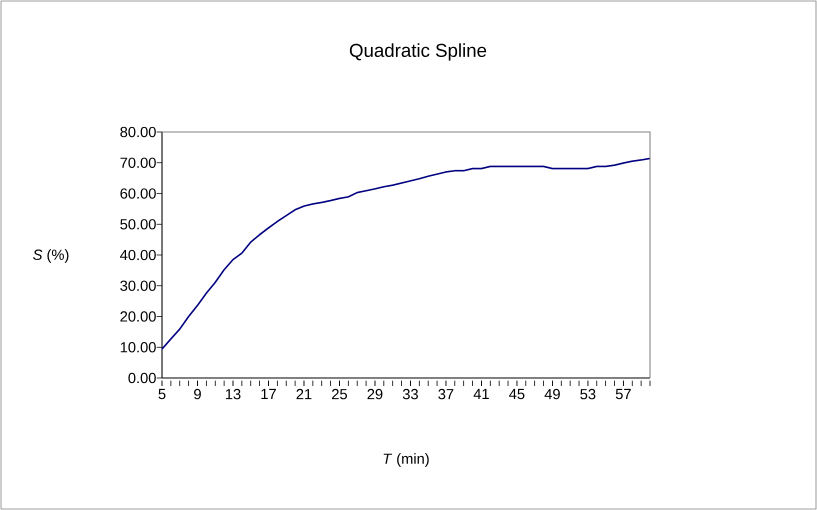  I want to click on x-tick-label: 29, so click(375, 394).